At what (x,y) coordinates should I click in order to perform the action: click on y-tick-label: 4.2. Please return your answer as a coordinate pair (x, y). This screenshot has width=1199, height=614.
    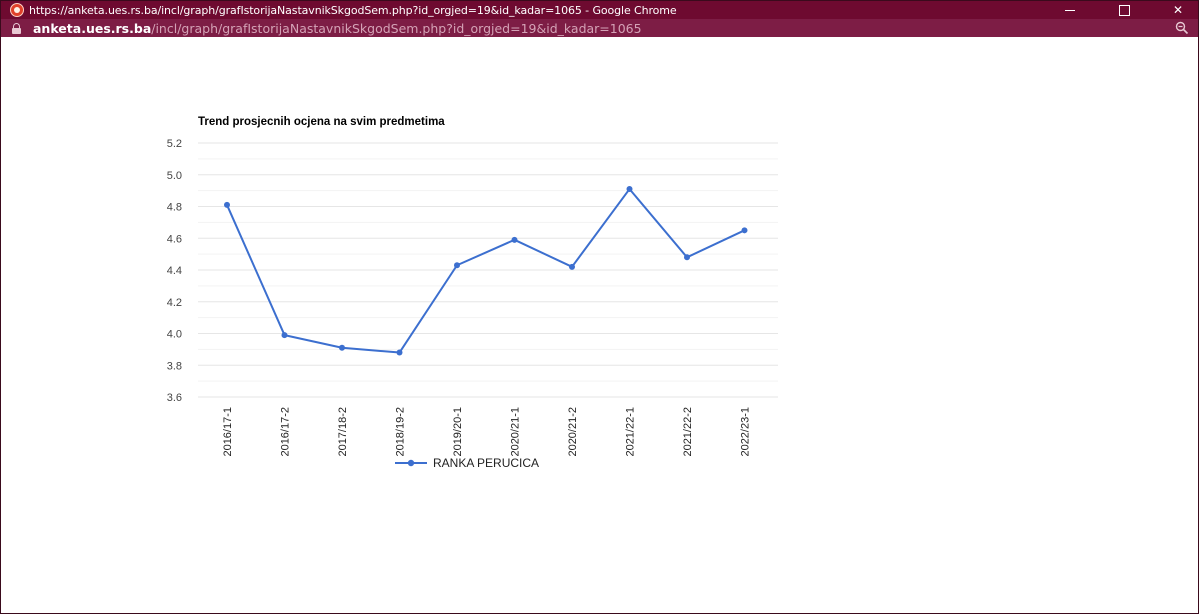
    Looking at the image, I should click on (174, 303).